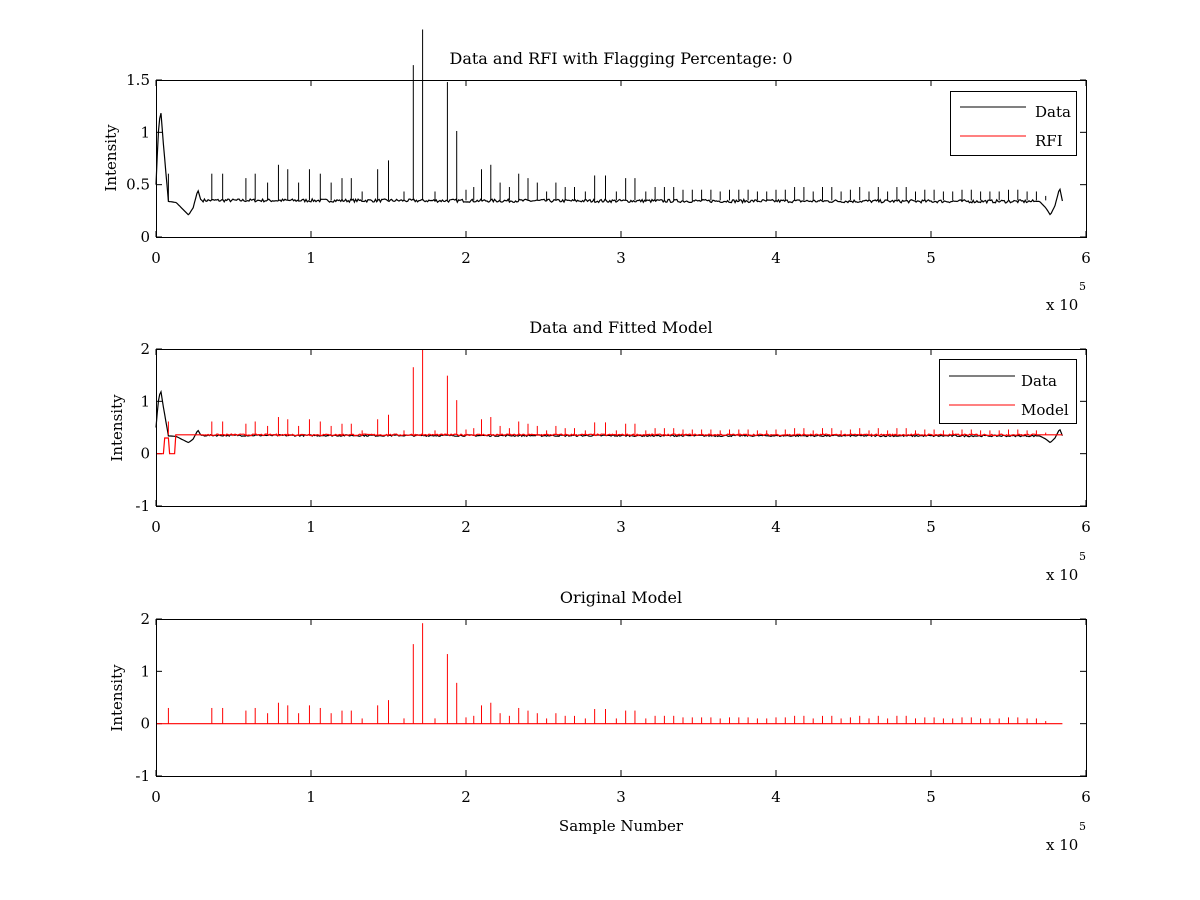 This screenshot has height=900, width=1200. I want to click on panel-title: Data and RFI with Flagging Percentage: 0, so click(620, 58).